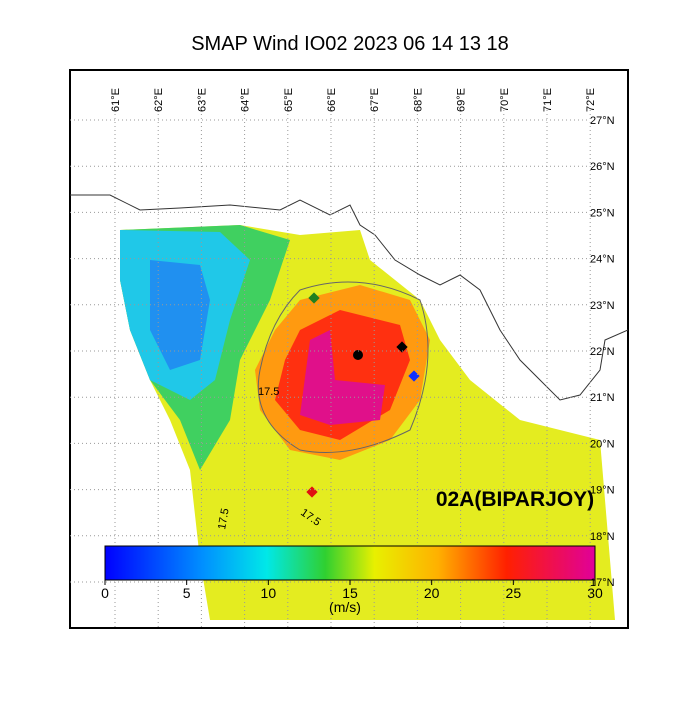  Describe the element at coordinates (602, 583) in the screenshot. I see `lat-label: 17°N` at that location.